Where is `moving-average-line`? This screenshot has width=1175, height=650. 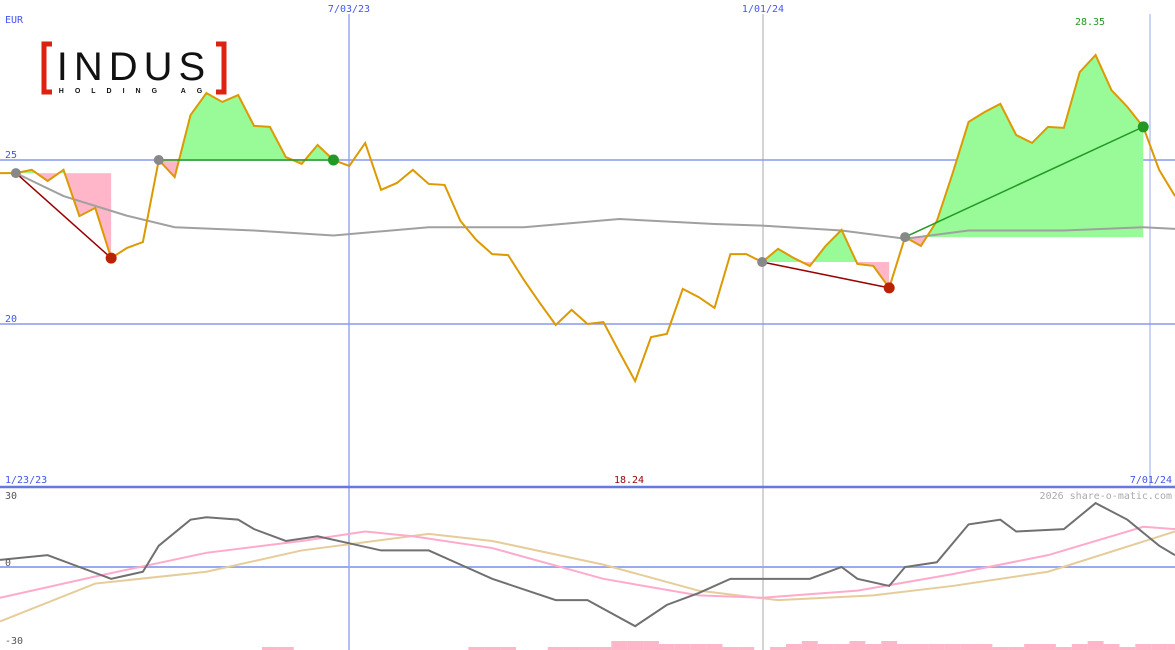
moving-average-line is located at coordinates (595, 206).